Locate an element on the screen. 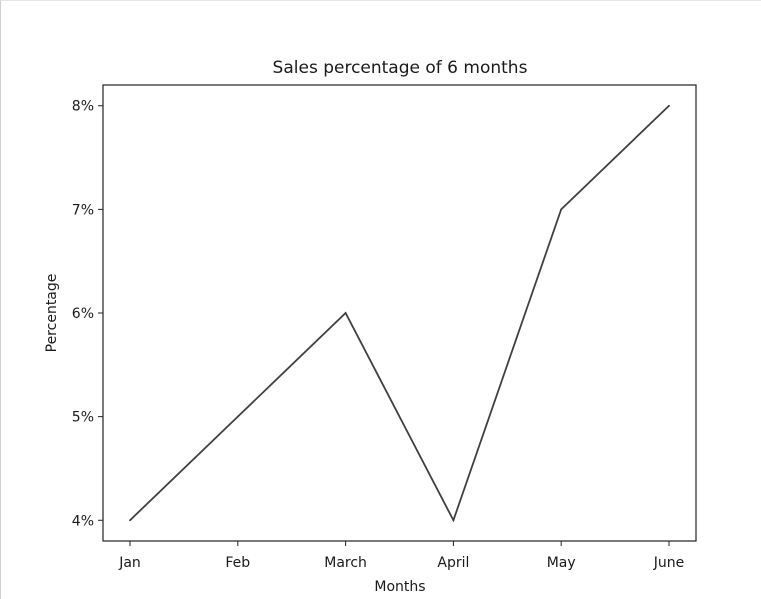 This screenshot has height=599, width=761. y-axis-label: Percentage is located at coordinates (52, 313).